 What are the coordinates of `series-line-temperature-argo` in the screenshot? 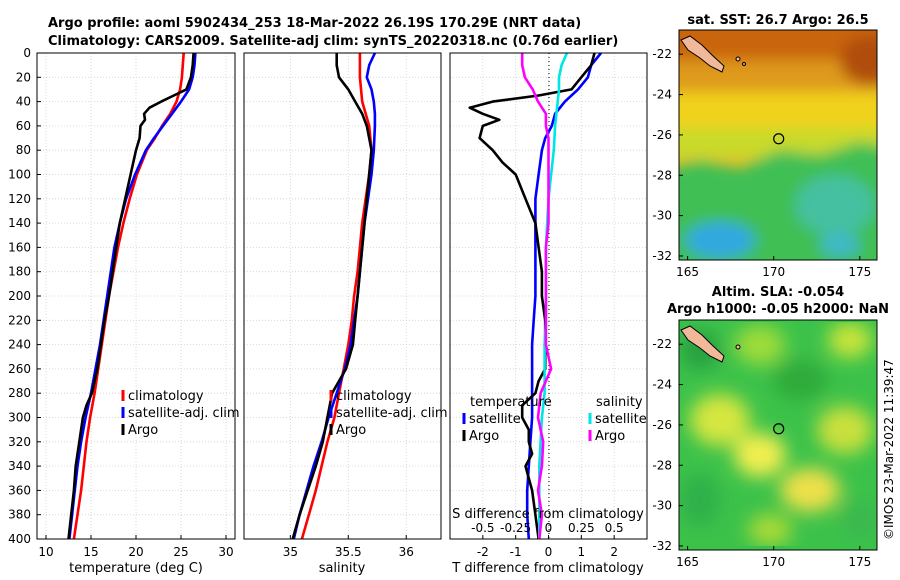 It's located at (532, 296).